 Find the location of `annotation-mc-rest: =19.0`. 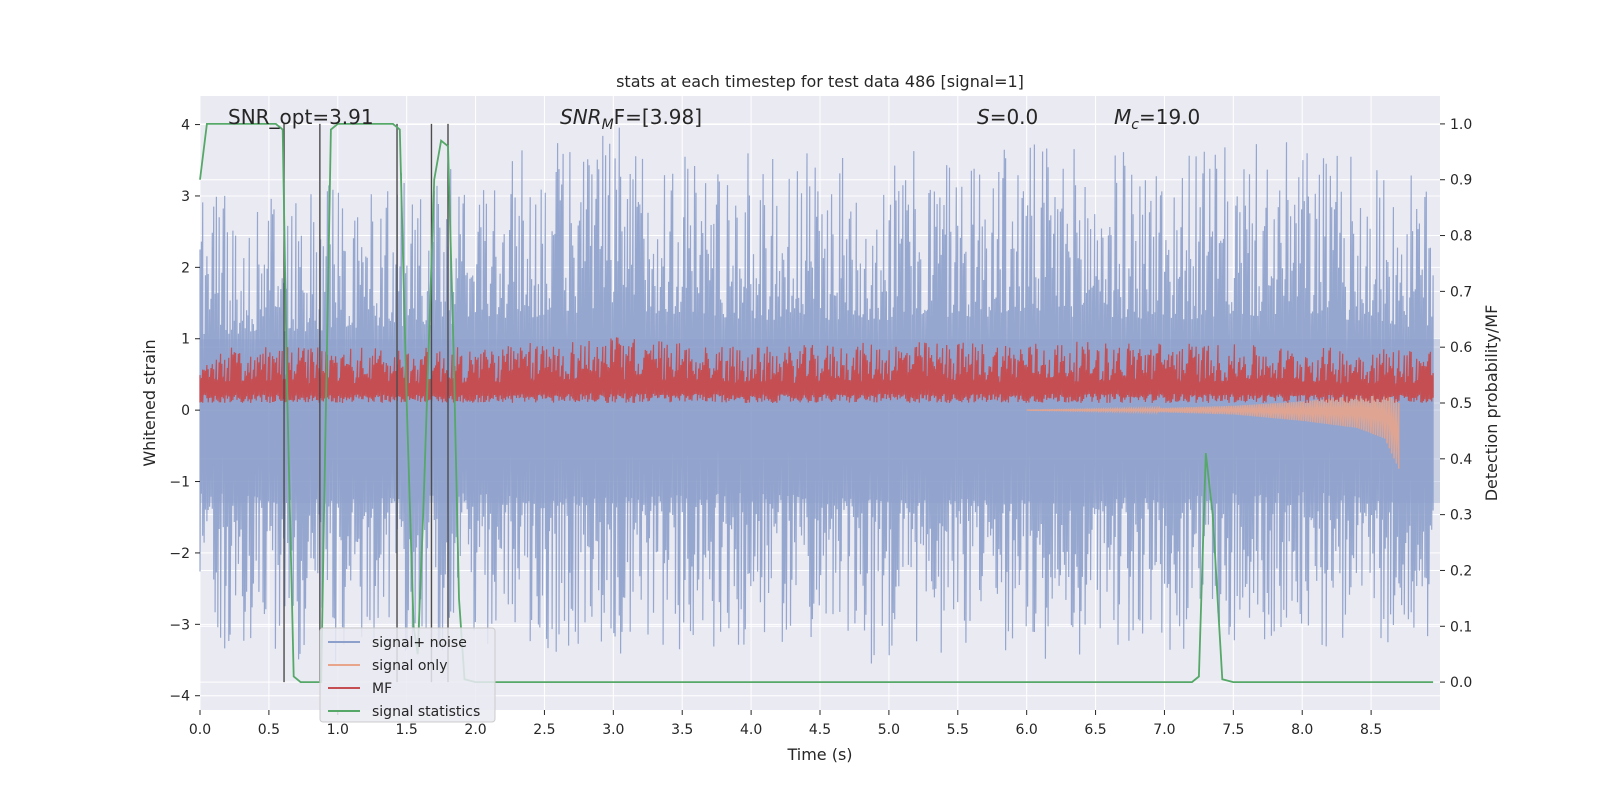

annotation-mc-rest: =19.0 is located at coordinates (1169, 117).